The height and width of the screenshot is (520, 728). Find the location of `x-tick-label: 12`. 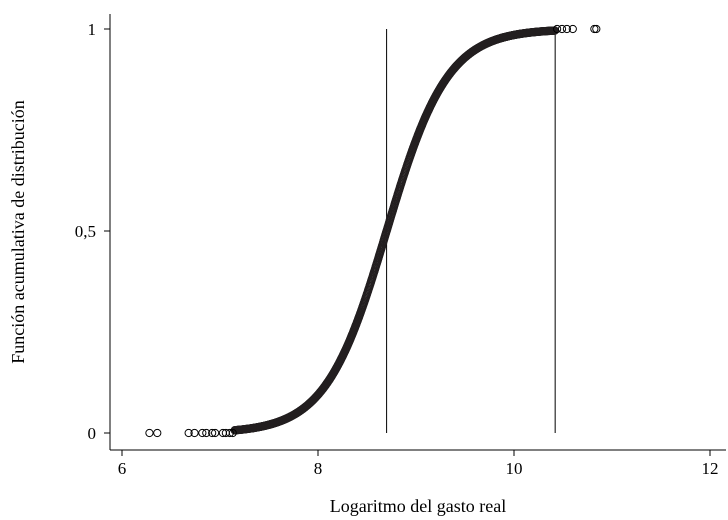

x-tick-label: 12 is located at coordinates (710, 468).